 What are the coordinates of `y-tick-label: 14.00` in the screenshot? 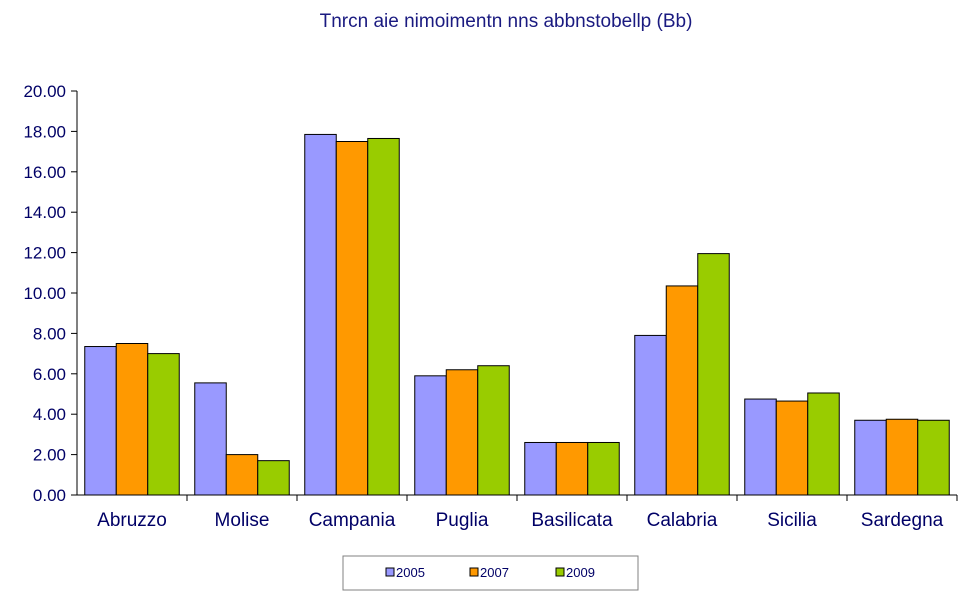 It's located at (44, 212).